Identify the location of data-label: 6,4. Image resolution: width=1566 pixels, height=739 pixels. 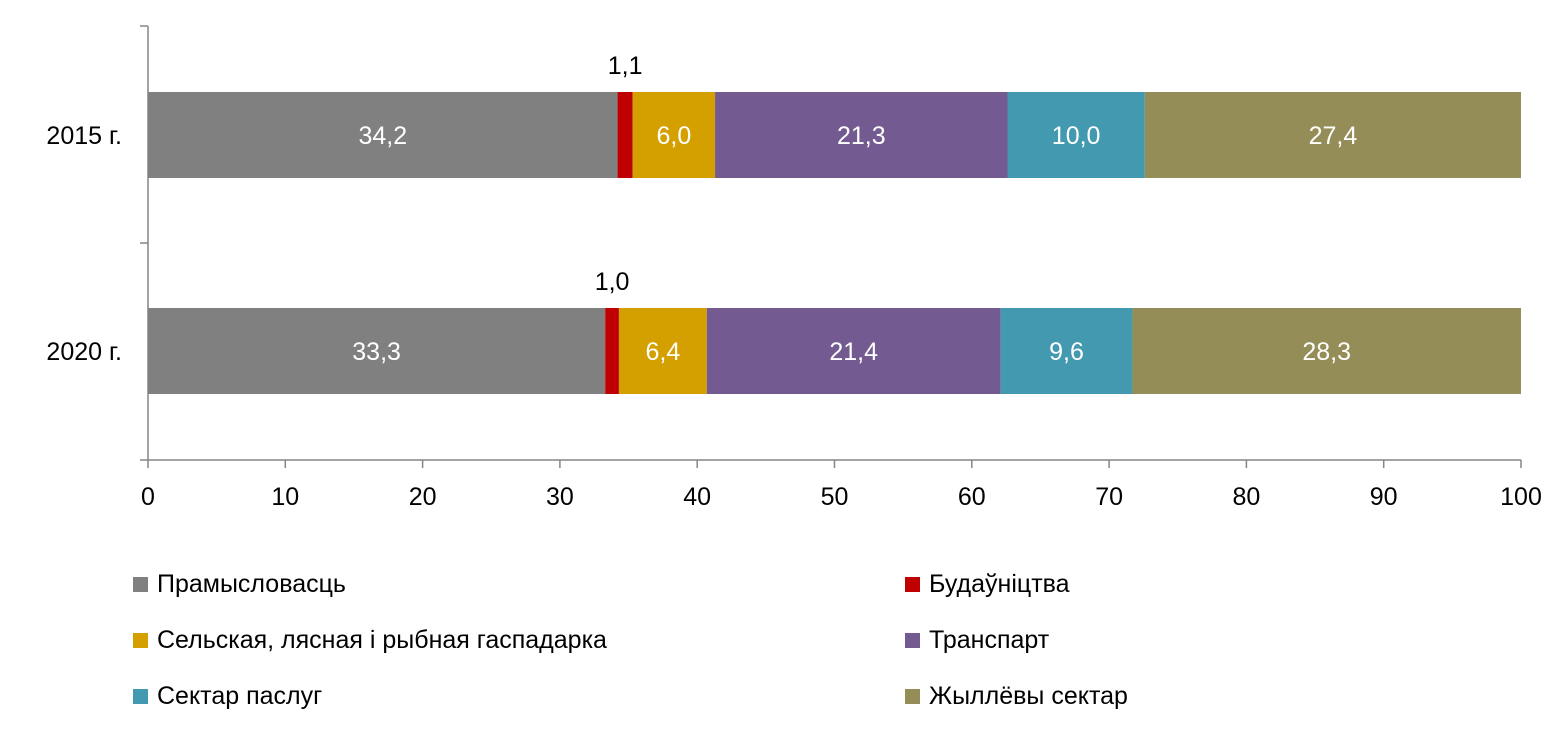
(662, 352).